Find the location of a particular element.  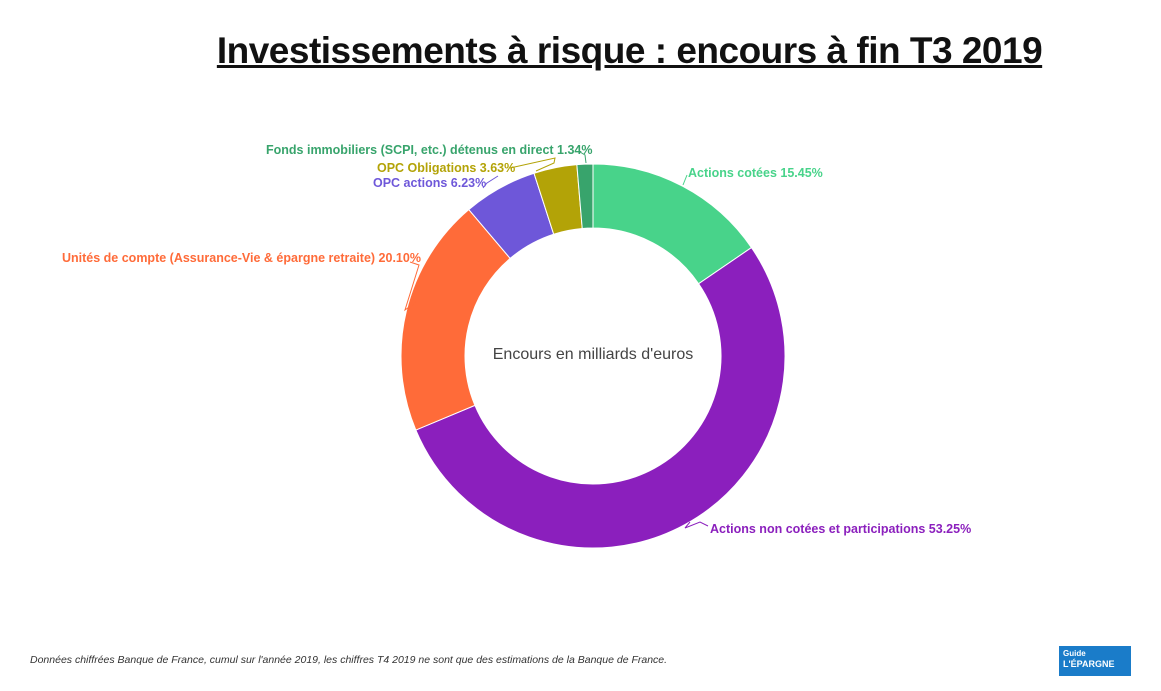

slice-label-opc-actions: OPC actions 6.23% is located at coordinates (430, 183).